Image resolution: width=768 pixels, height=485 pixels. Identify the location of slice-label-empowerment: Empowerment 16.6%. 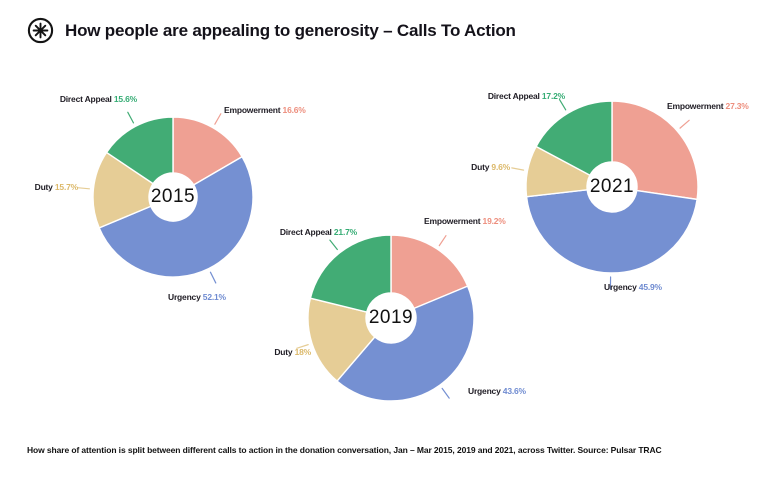
(265, 110).